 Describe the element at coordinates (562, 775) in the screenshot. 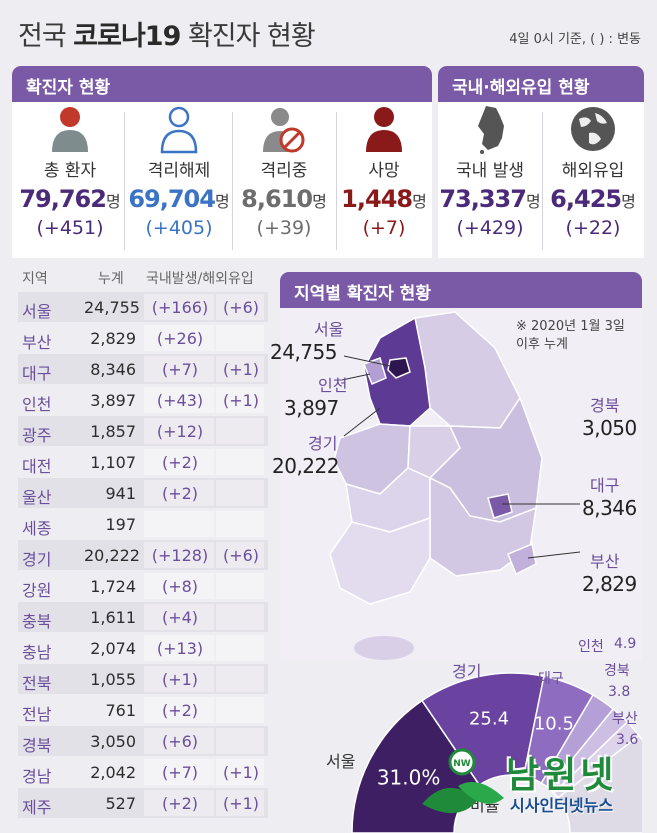

I see `logo-name: 남원넷` at that location.